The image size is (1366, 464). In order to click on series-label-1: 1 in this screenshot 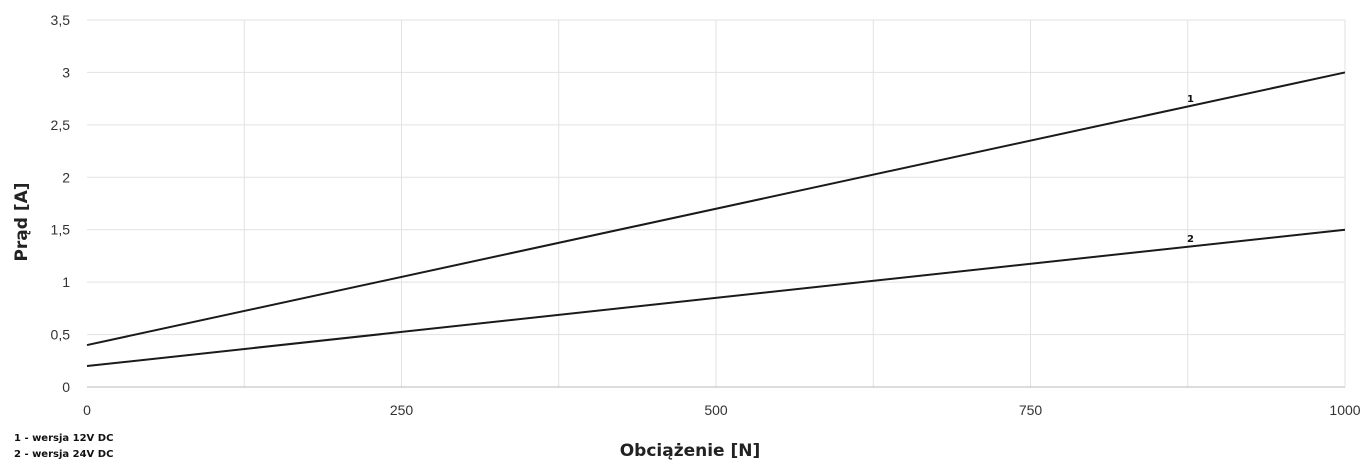, I will do `click(1190, 99)`.